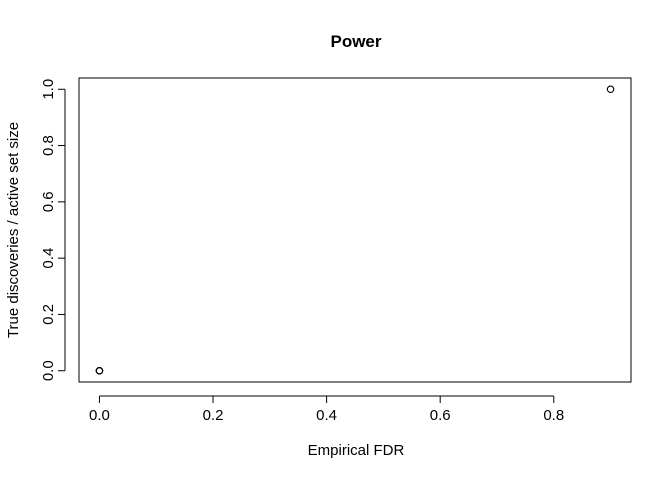  What do you see at coordinates (326, 415) in the screenshot?
I see `x-tick-label: 0.4` at bounding box center [326, 415].